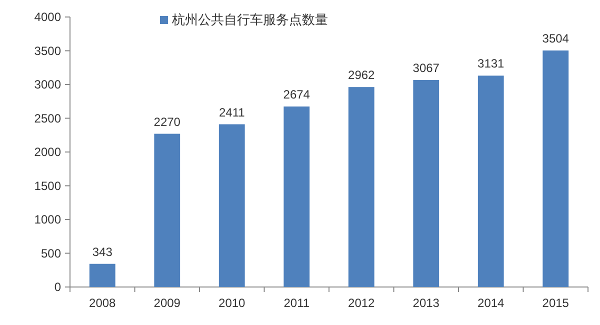 This screenshot has width=600, height=325. What do you see at coordinates (48, 17) in the screenshot?
I see `y-tick-label: 4000` at bounding box center [48, 17].